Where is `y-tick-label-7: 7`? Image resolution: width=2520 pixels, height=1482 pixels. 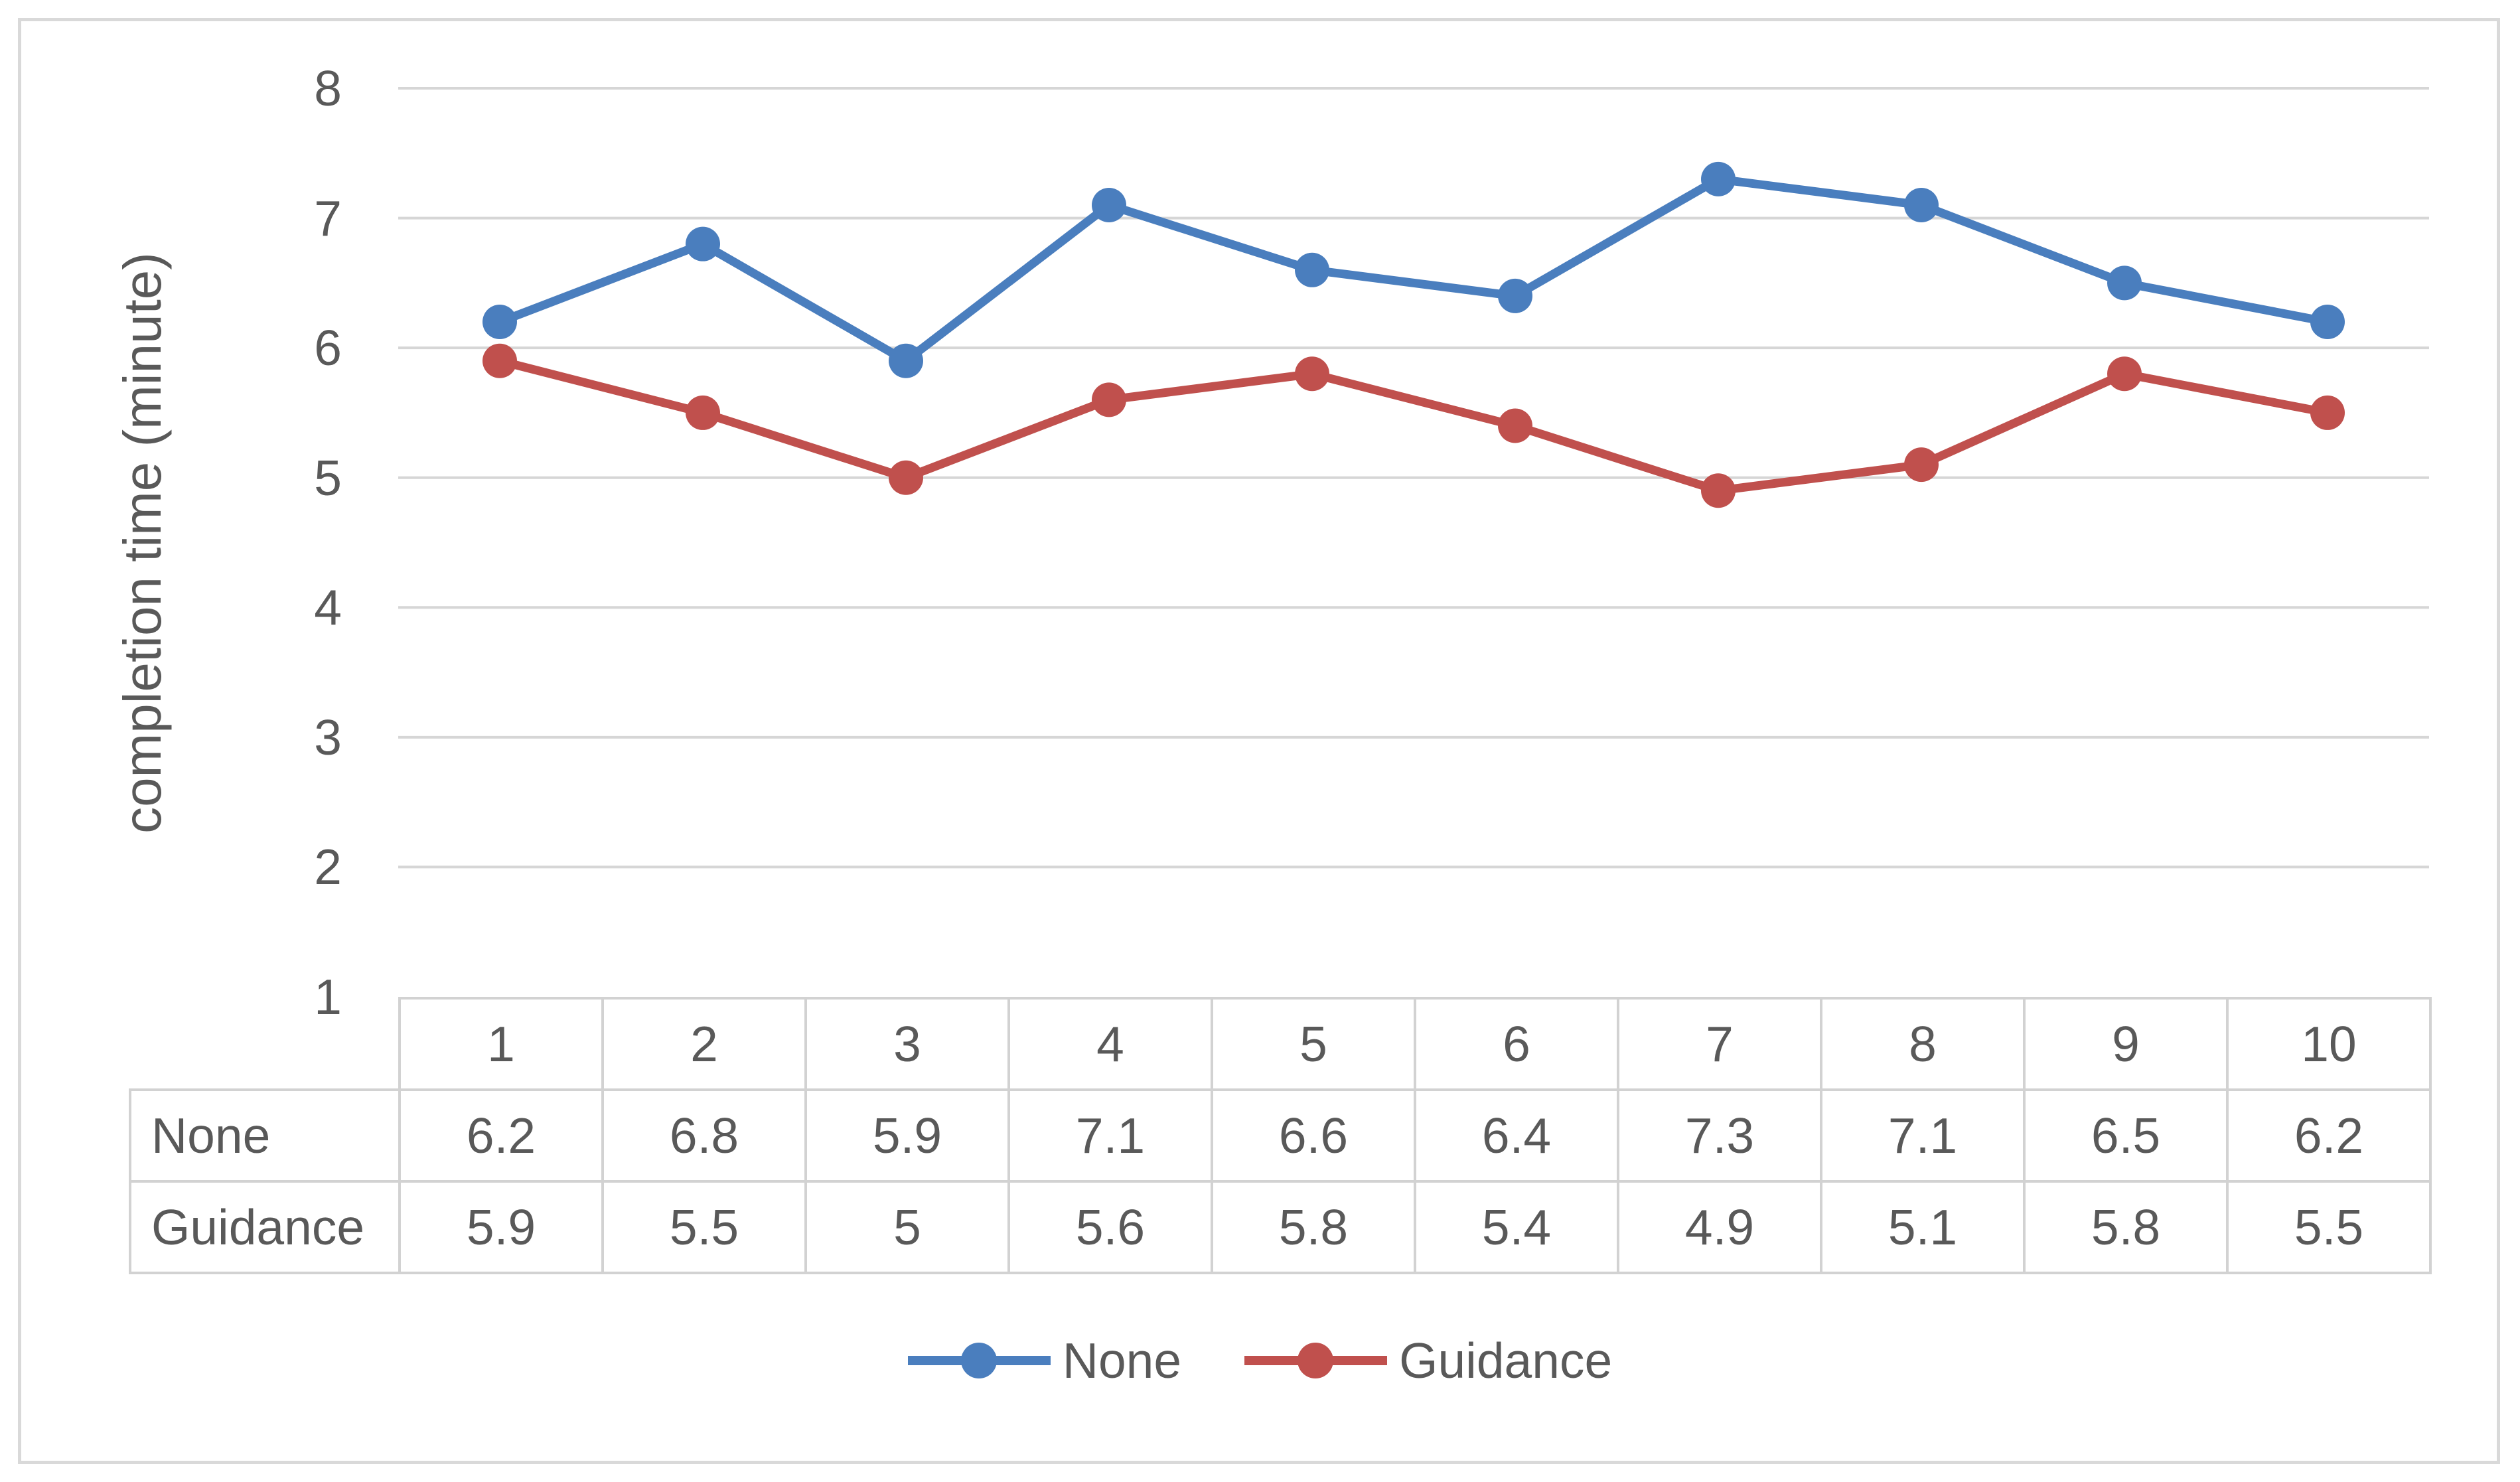
y-tick-label-7: 7 is located at coordinates (328, 218).